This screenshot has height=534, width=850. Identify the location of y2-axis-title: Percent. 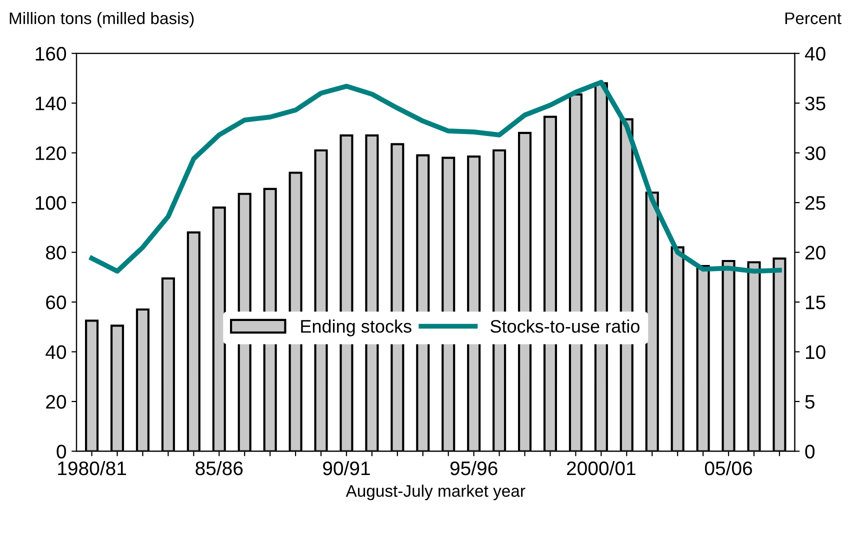
(813, 18).